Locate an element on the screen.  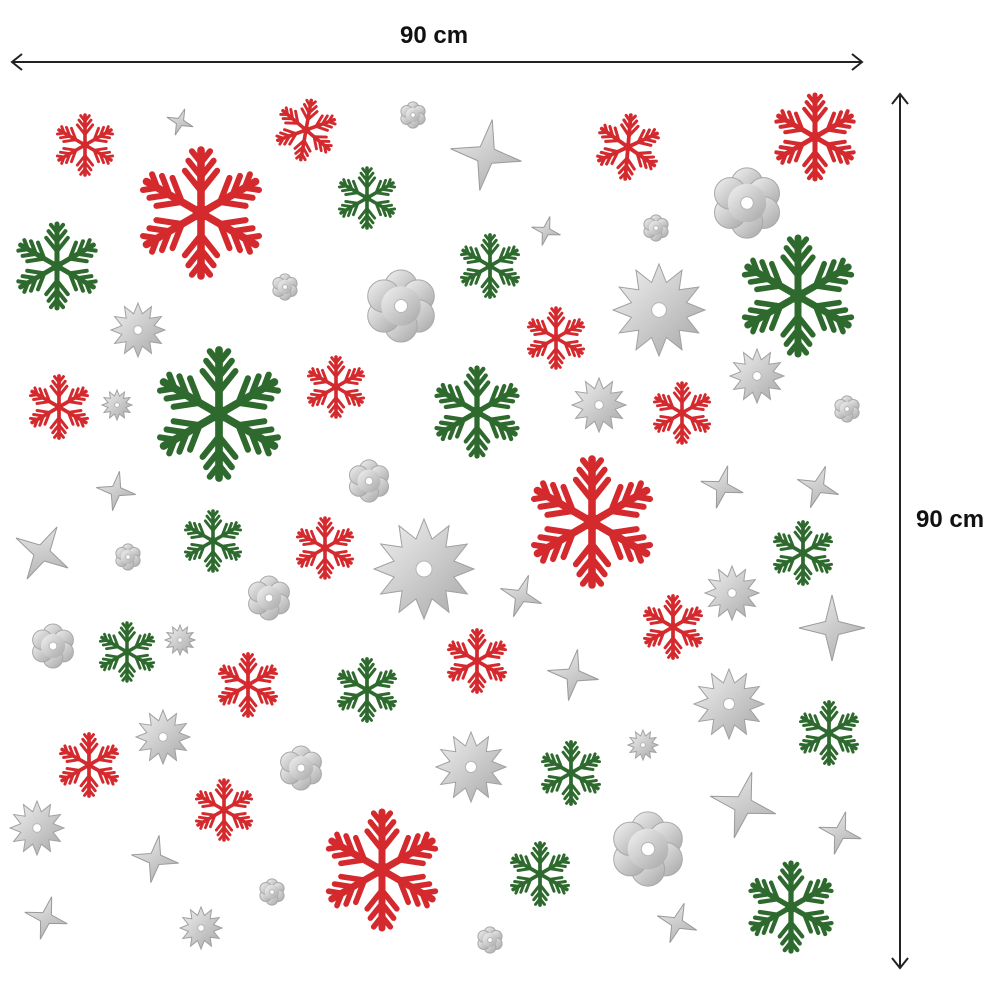
height-label: 90 cm is located at coordinates (950, 519).